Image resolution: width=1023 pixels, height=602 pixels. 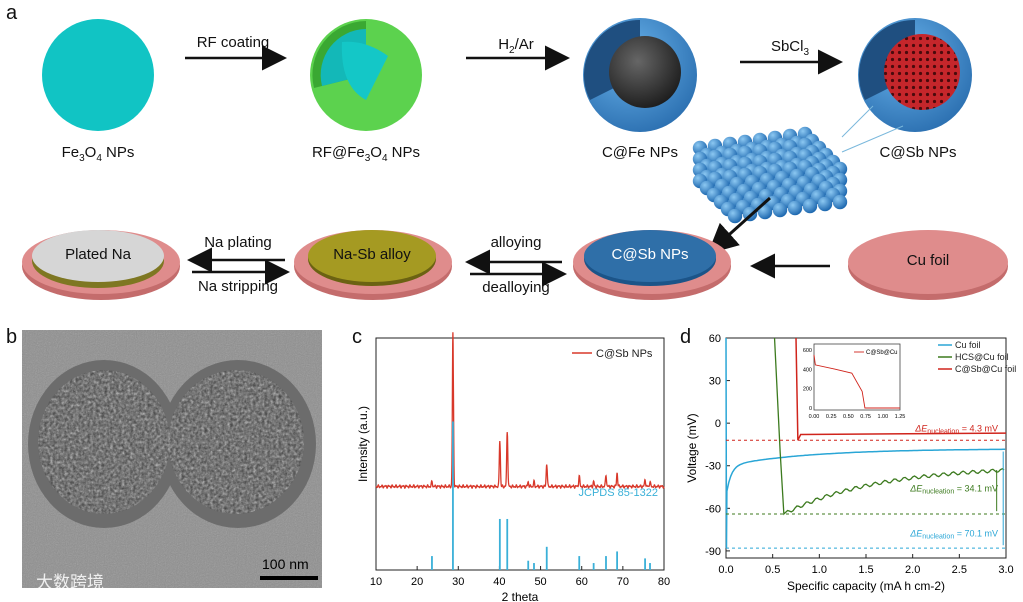 I want to click on disc-plated-na, so click(x=101, y=265).